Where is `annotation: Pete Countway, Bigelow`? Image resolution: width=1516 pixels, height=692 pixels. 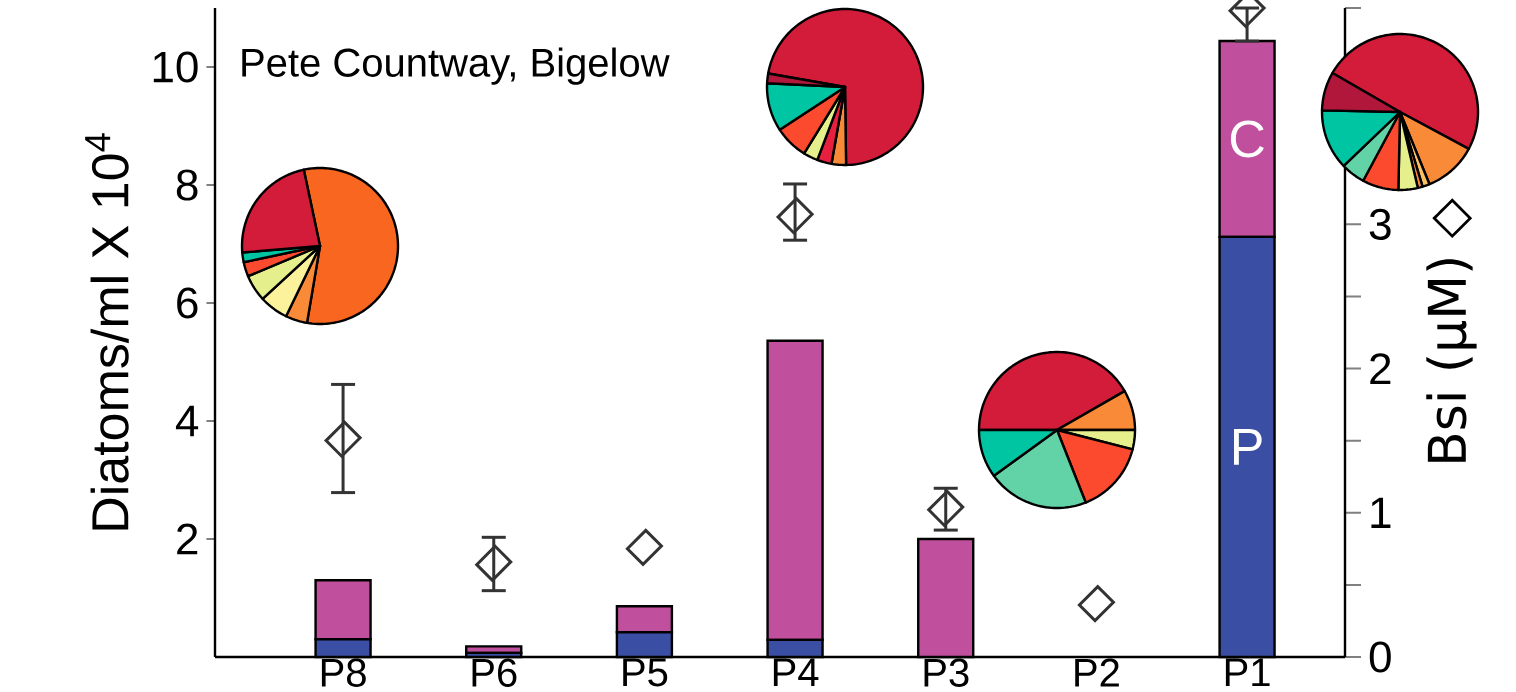 annotation: Pete Countway, Bigelow is located at coordinates (456, 66).